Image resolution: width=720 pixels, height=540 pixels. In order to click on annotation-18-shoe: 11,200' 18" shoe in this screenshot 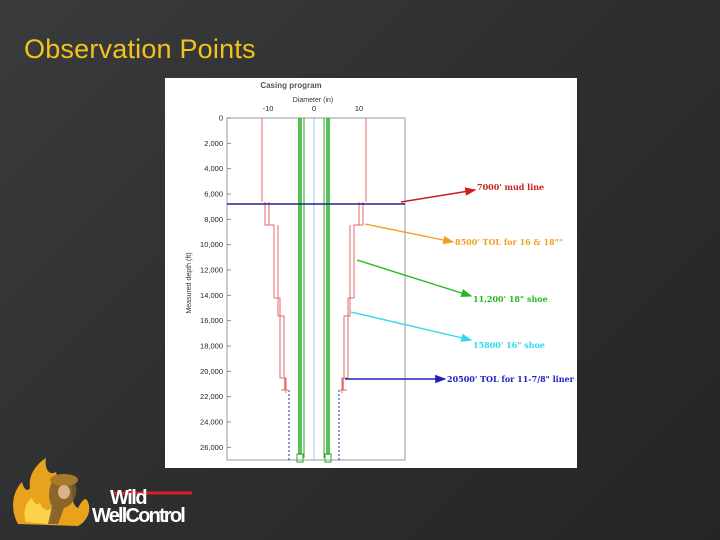, I will do `click(510, 299)`.